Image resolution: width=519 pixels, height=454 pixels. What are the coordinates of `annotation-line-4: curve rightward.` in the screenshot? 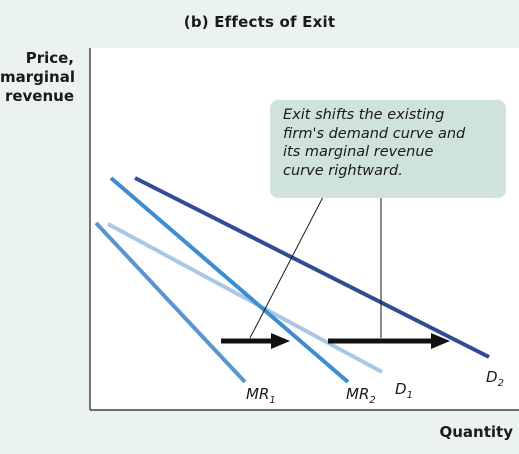 It's located at (343, 170).